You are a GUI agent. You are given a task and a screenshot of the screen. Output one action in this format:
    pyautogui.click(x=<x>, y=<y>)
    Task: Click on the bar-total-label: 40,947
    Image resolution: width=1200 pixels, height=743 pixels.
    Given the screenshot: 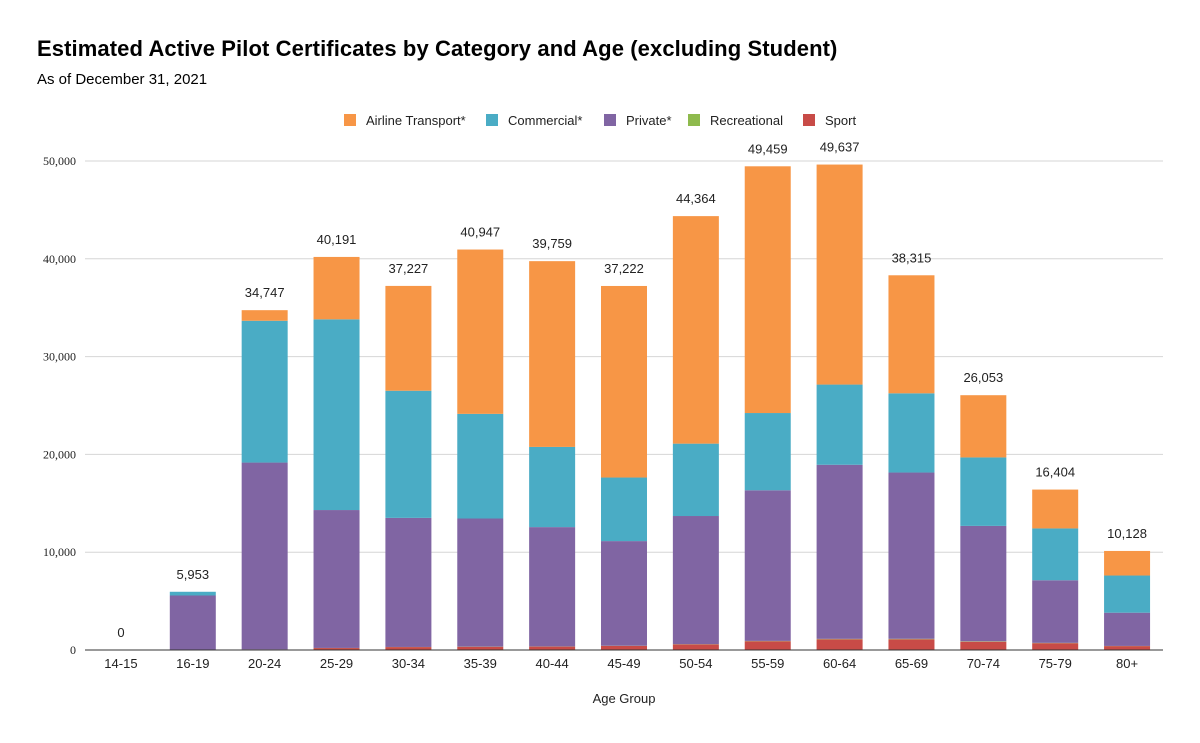 What is the action you would take?
    pyautogui.click(x=480, y=232)
    